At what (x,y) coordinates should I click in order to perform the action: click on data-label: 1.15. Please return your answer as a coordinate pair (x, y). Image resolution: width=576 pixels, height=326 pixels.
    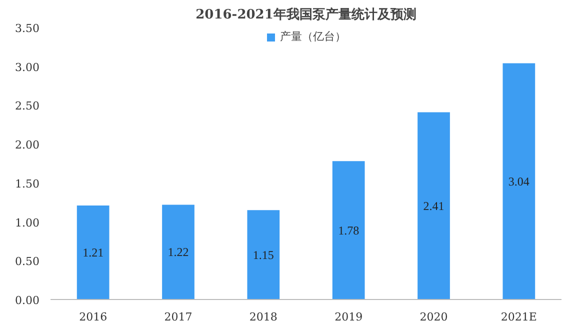
    Looking at the image, I should click on (263, 255).